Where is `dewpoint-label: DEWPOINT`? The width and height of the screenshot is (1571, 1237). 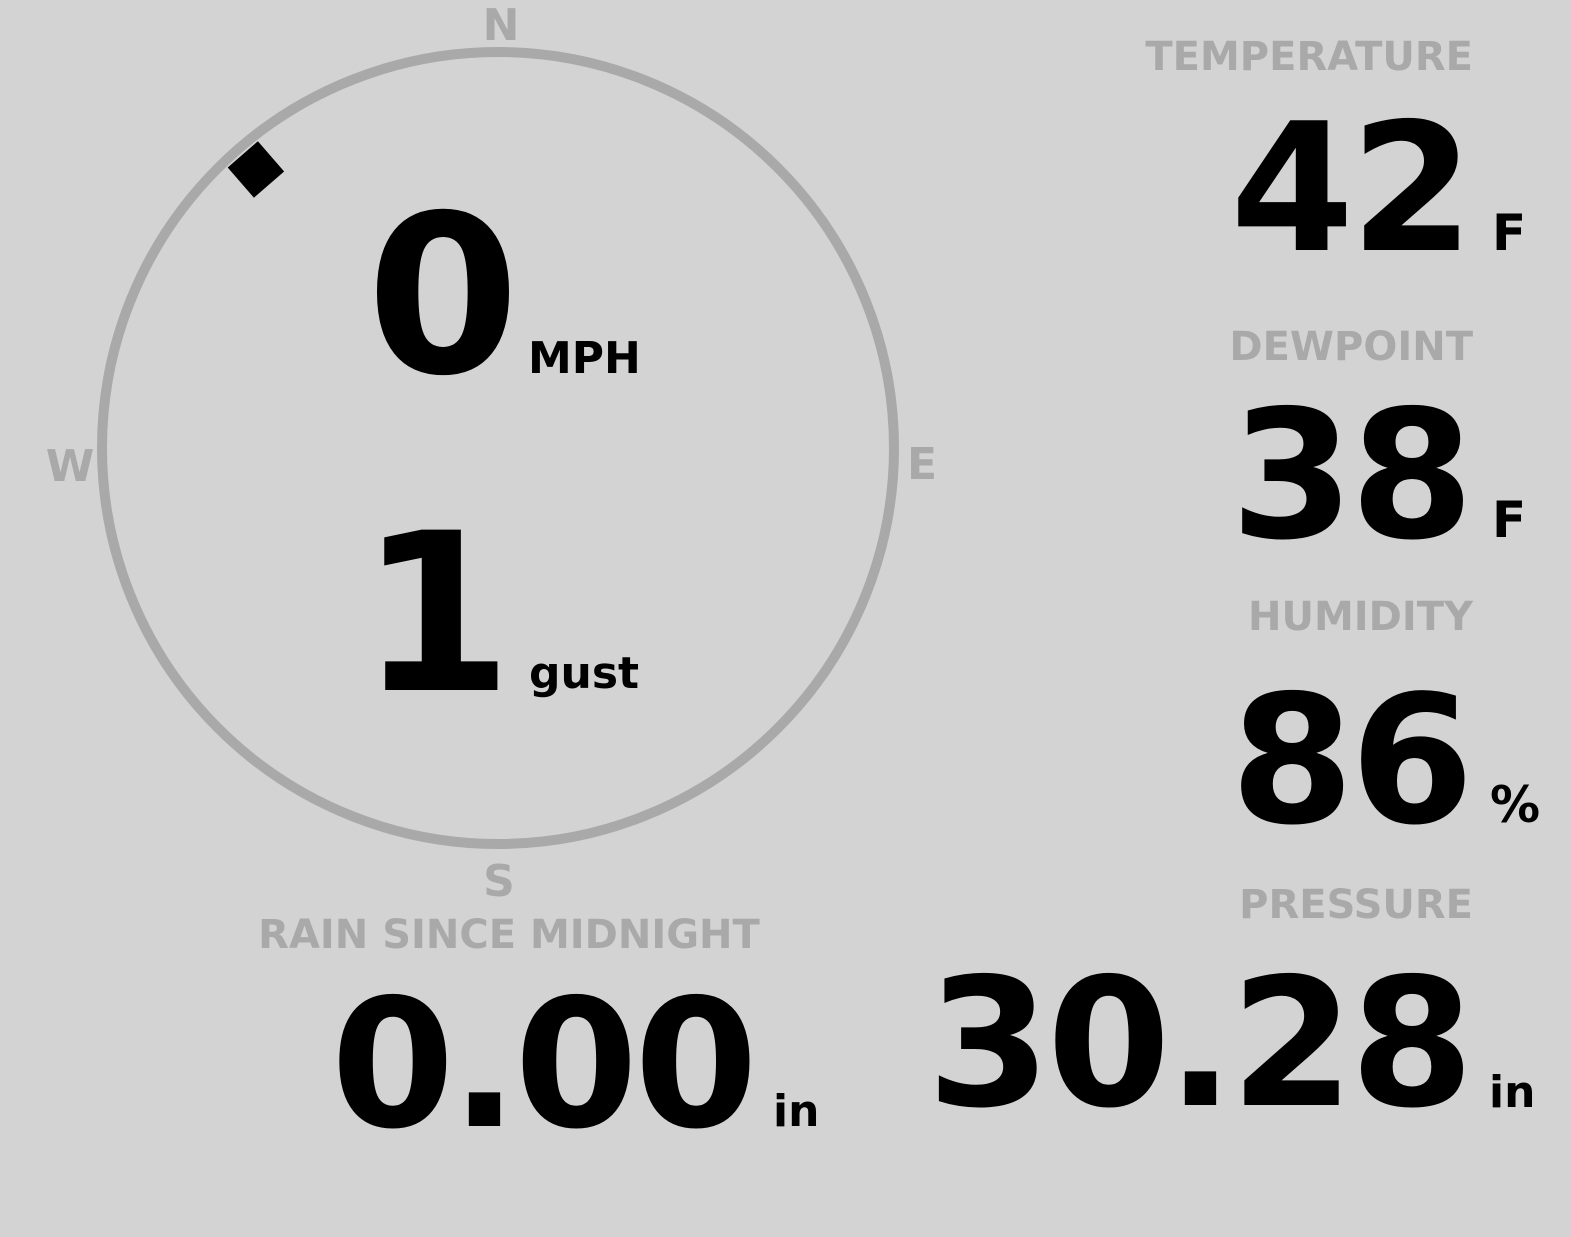 dewpoint-label: DEWPOINT is located at coordinates (1351, 347).